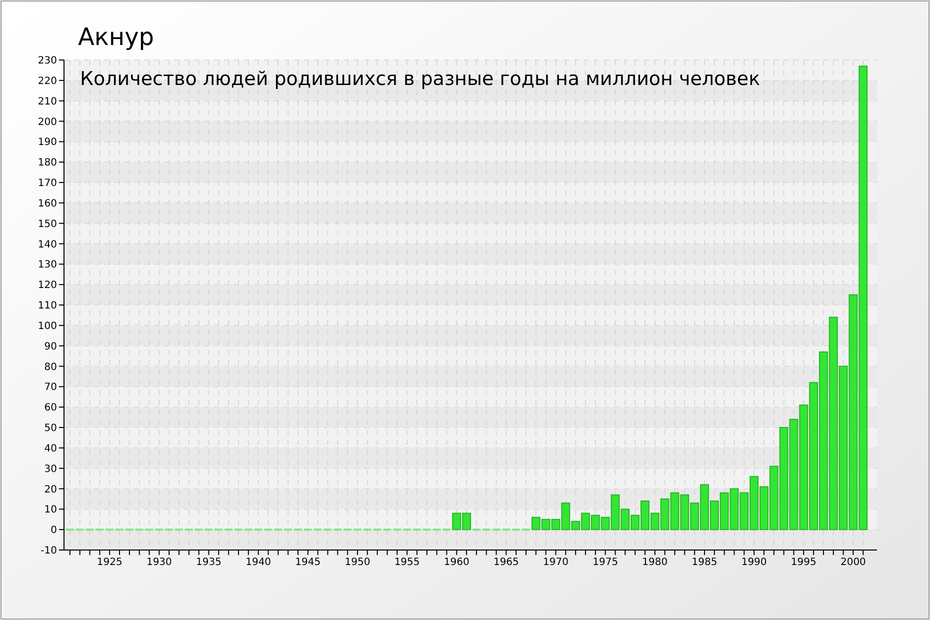 This screenshot has height=620, width=930. What do you see at coordinates (47, 306) in the screenshot?
I see `y-tick-label: 110` at bounding box center [47, 306].